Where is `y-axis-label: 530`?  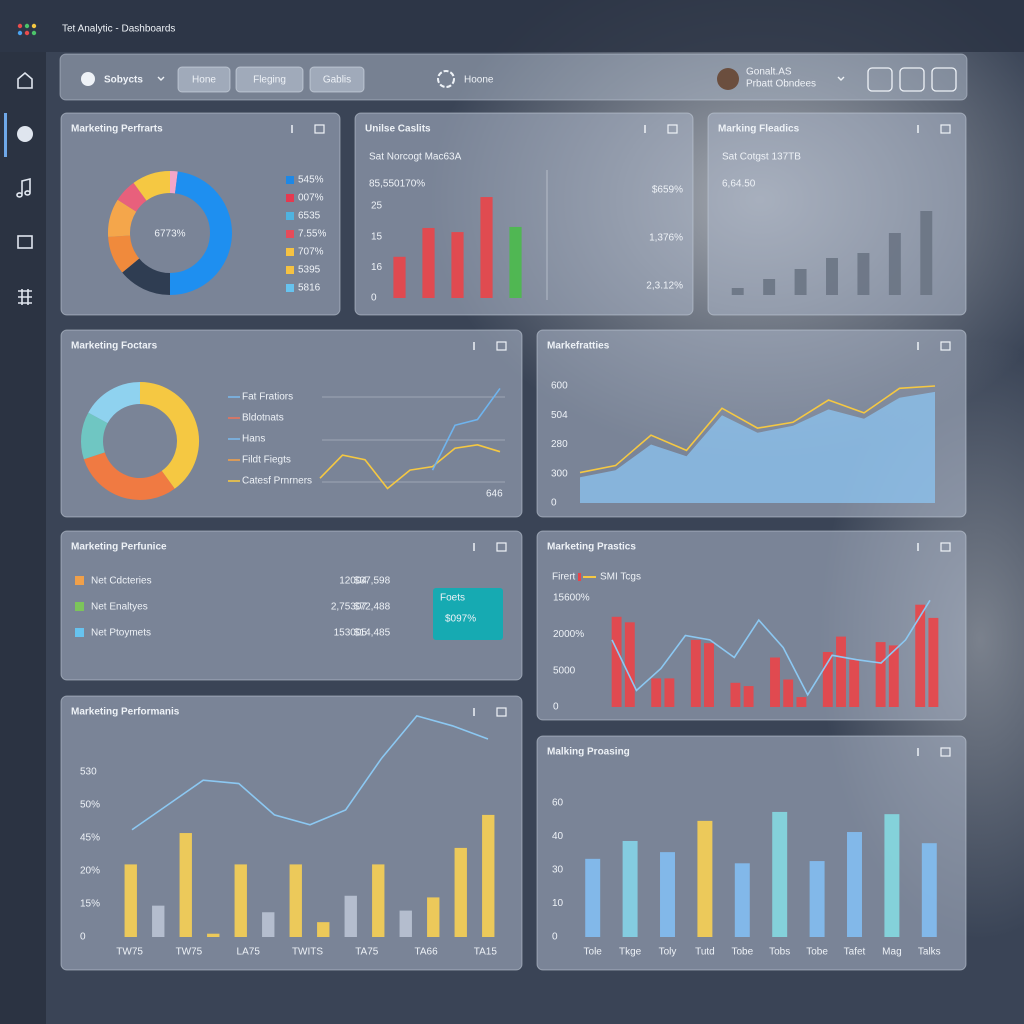
y-axis-label: 530 is located at coordinates (88, 772).